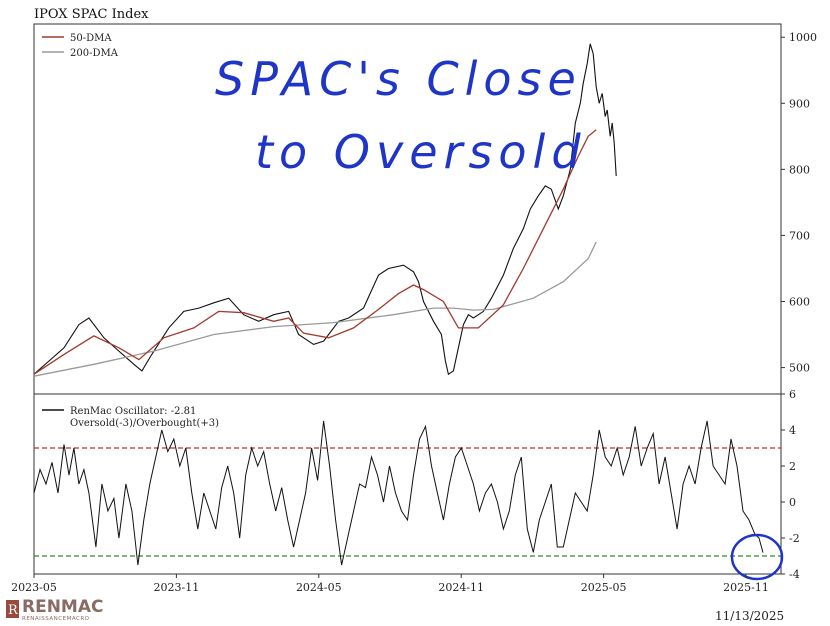 This screenshot has height=626, width=830. Describe the element at coordinates (91, 14) in the screenshot. I see `chart-title: IPOX SPAC Index` at that location.